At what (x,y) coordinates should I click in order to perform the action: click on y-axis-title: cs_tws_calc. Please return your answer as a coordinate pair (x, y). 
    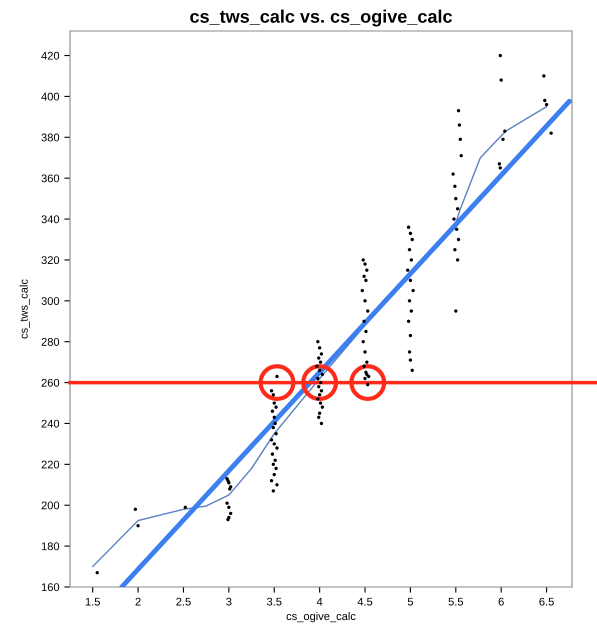
    Looking at the image, I should click on (25, 308).